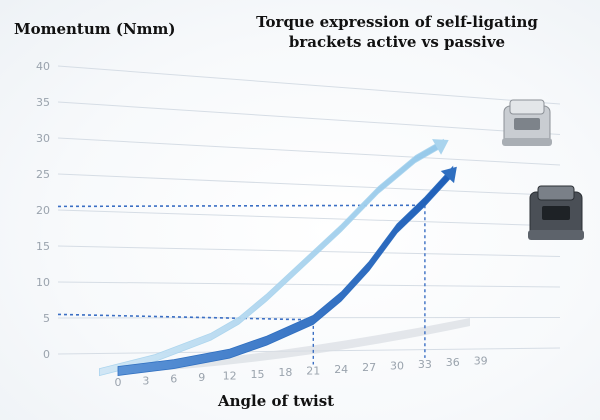 This screenshot has width=600, height=420. What do you see at coordinates (481, 361) in the screenshot?
I see `x-tick-39: 39` at bounding box center [481, 361].